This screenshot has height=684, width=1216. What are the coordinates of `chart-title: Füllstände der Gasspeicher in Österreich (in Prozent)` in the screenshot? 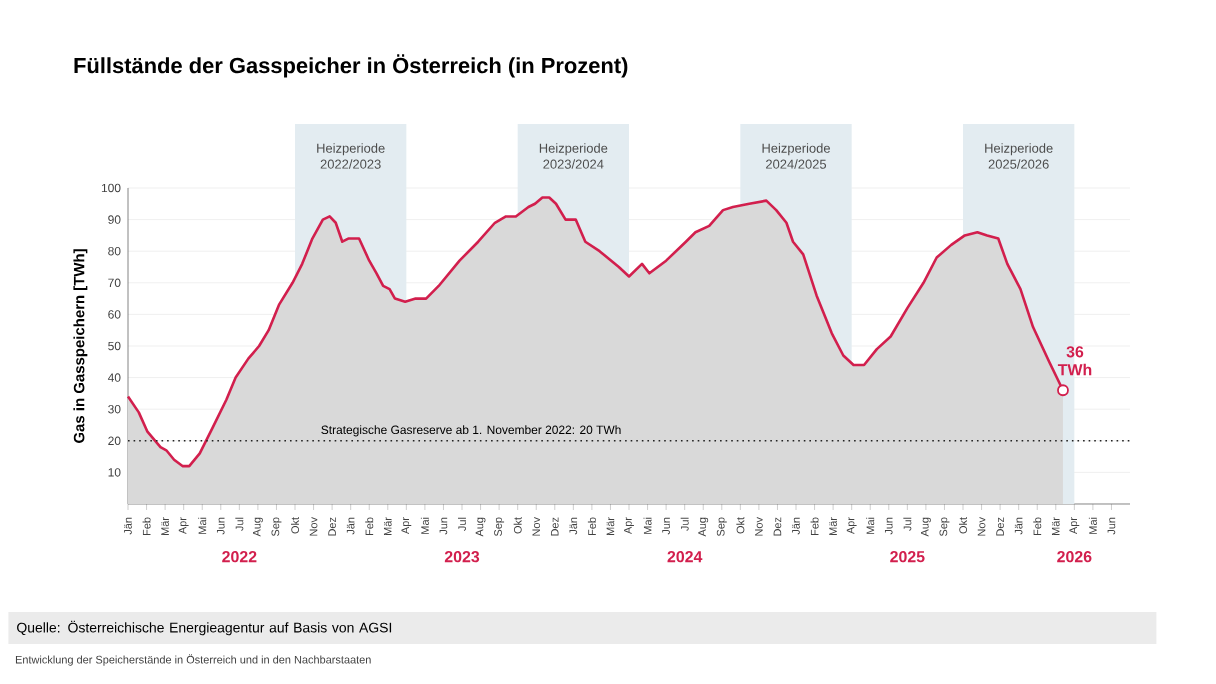 It's located at (351, 66).